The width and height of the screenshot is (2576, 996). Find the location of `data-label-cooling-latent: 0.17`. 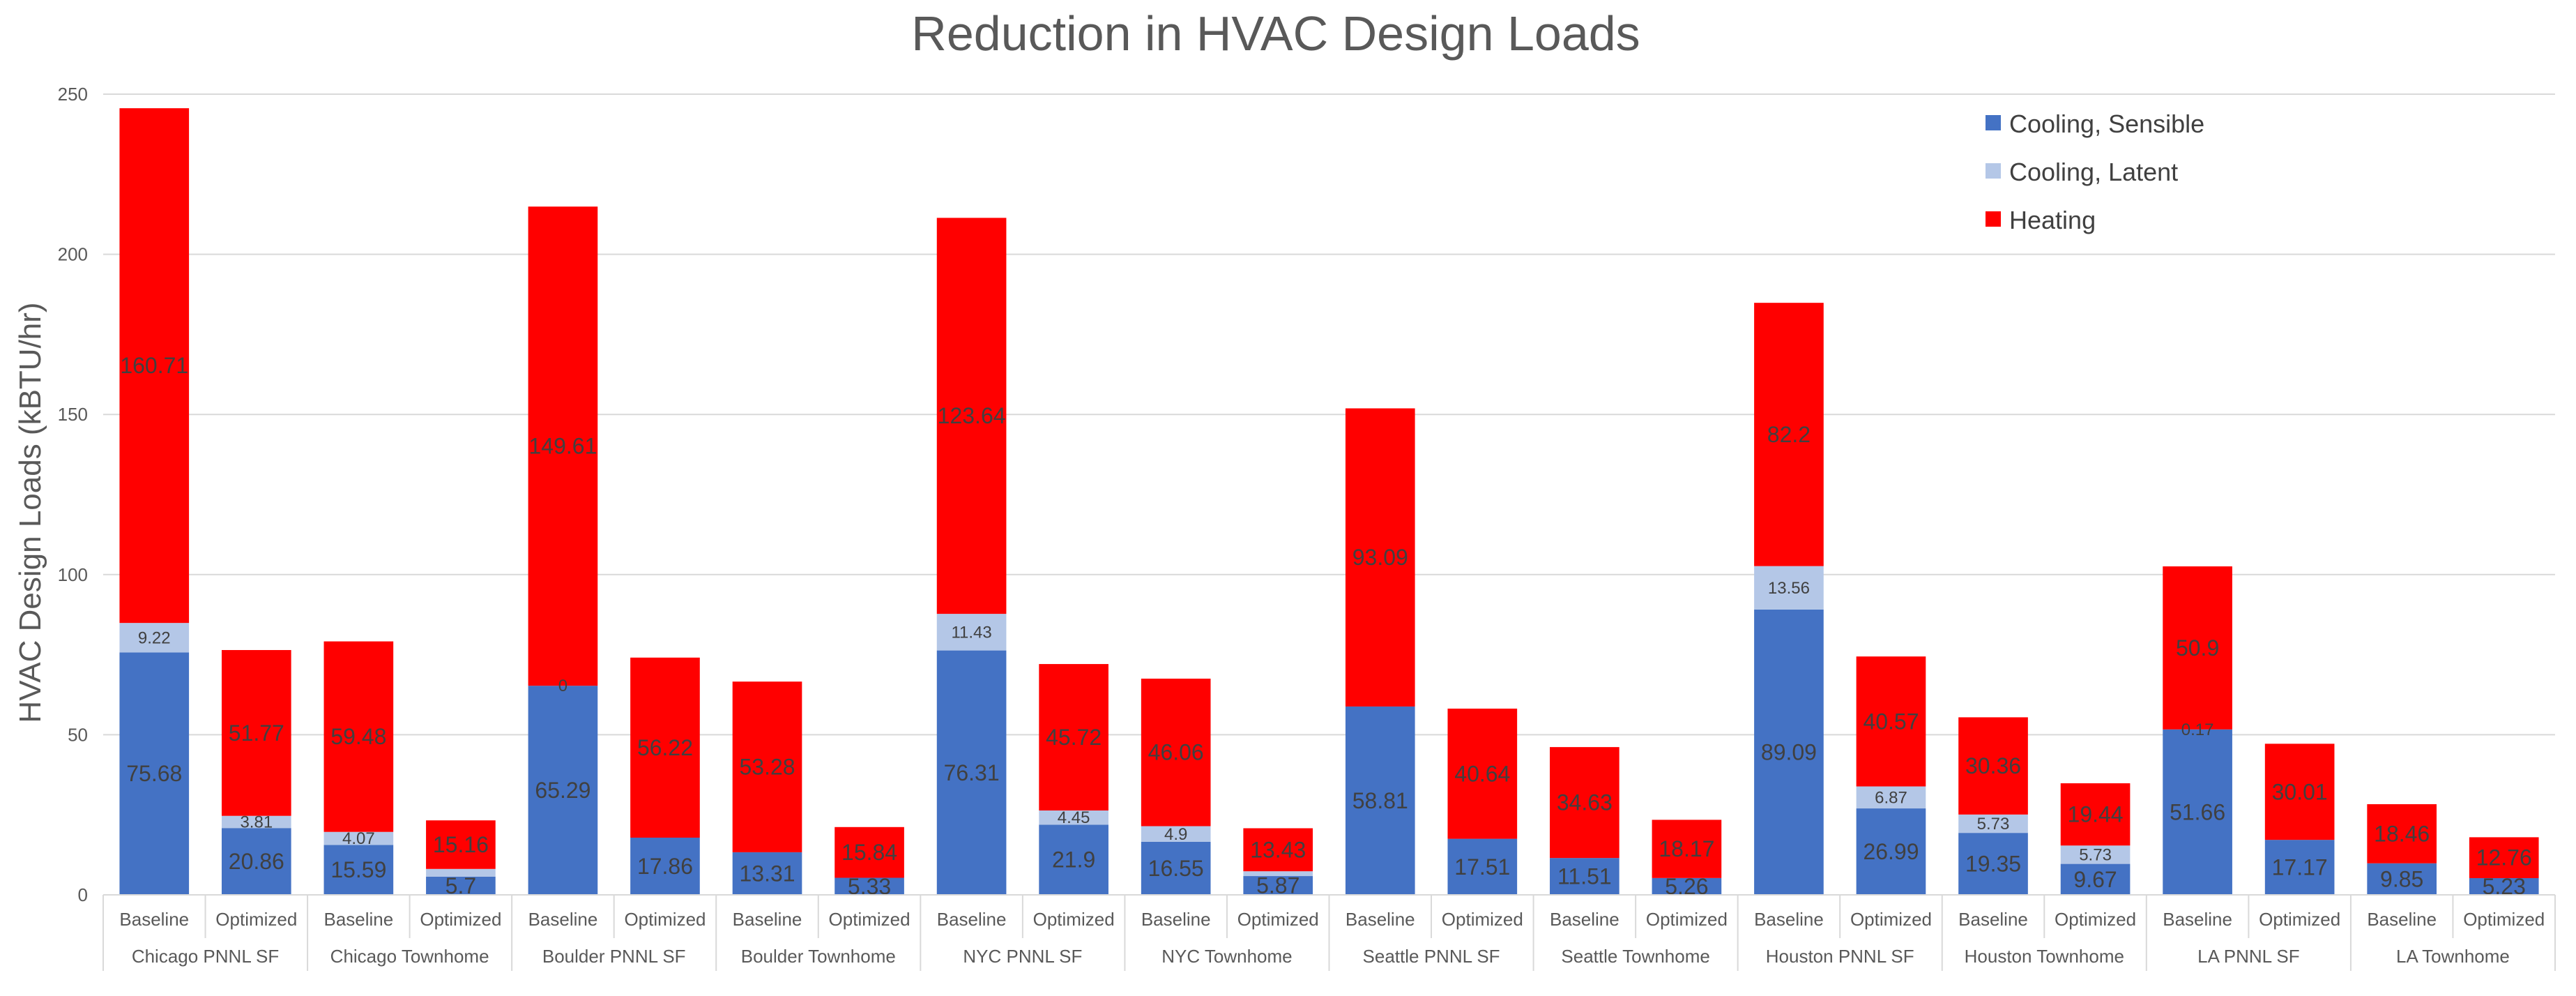

data-label-cooling-latent: 0.17 is located at coordinates (2197, 729).